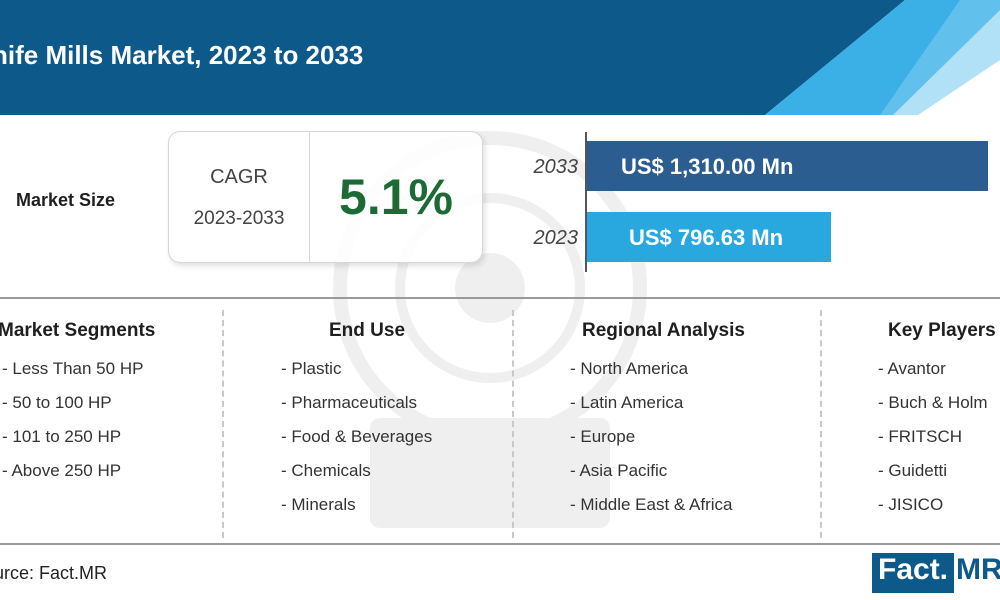 This screenshot has width=1000, height=600. What do you see at coordinates (367, 330) in the screenshot?
I see `end-use-title: End Use` at bounding box center [367, 330].